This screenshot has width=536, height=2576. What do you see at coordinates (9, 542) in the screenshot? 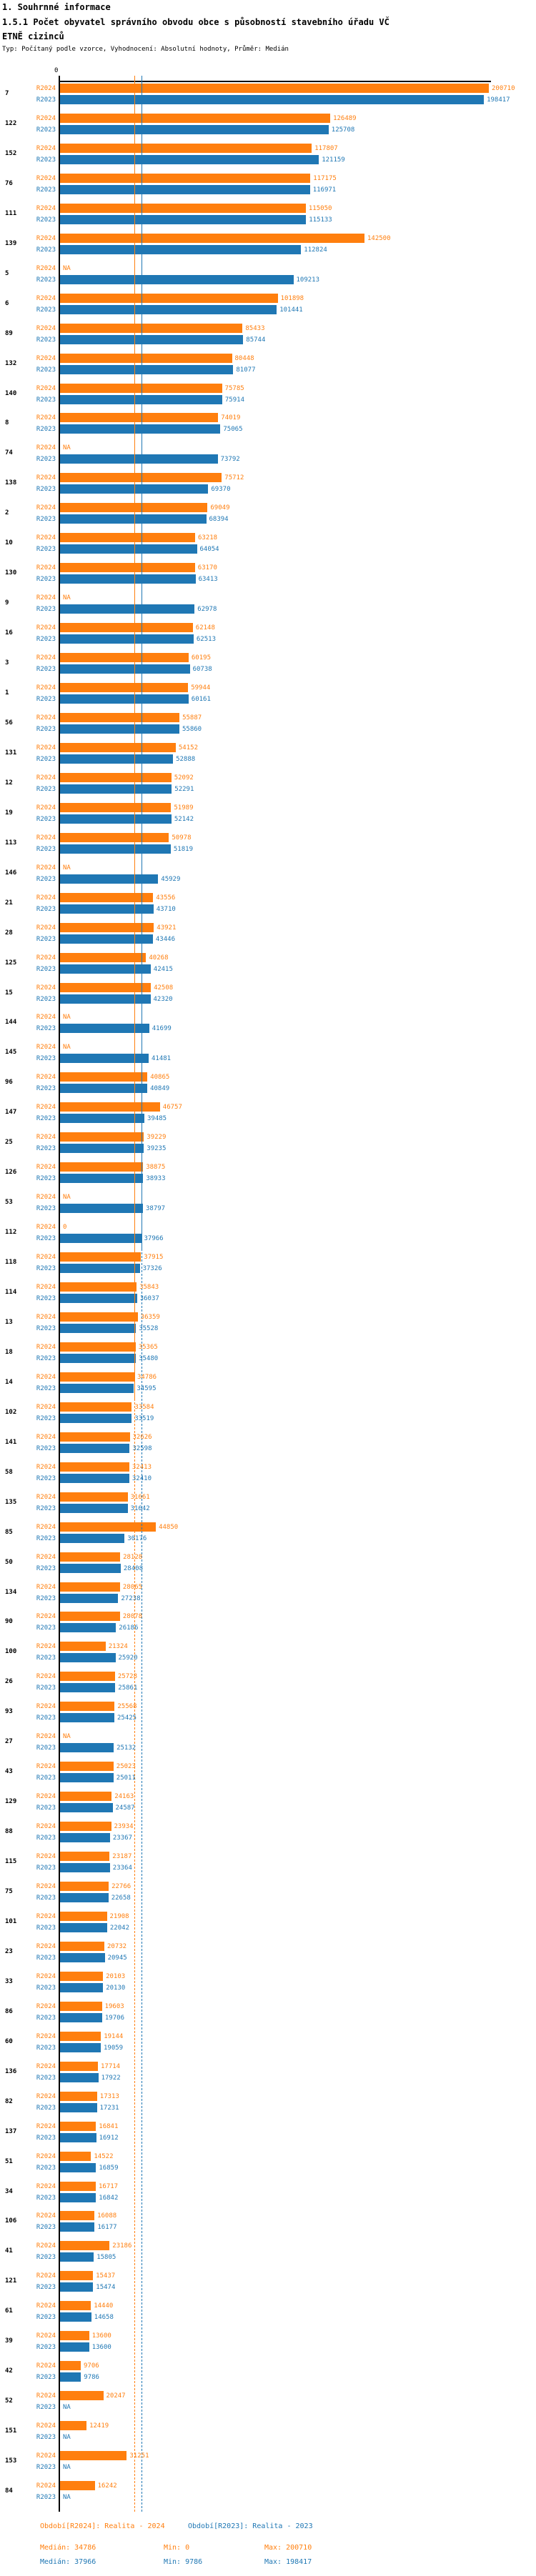
I see `row-id-label: 10` at bounding box center [9, 542].